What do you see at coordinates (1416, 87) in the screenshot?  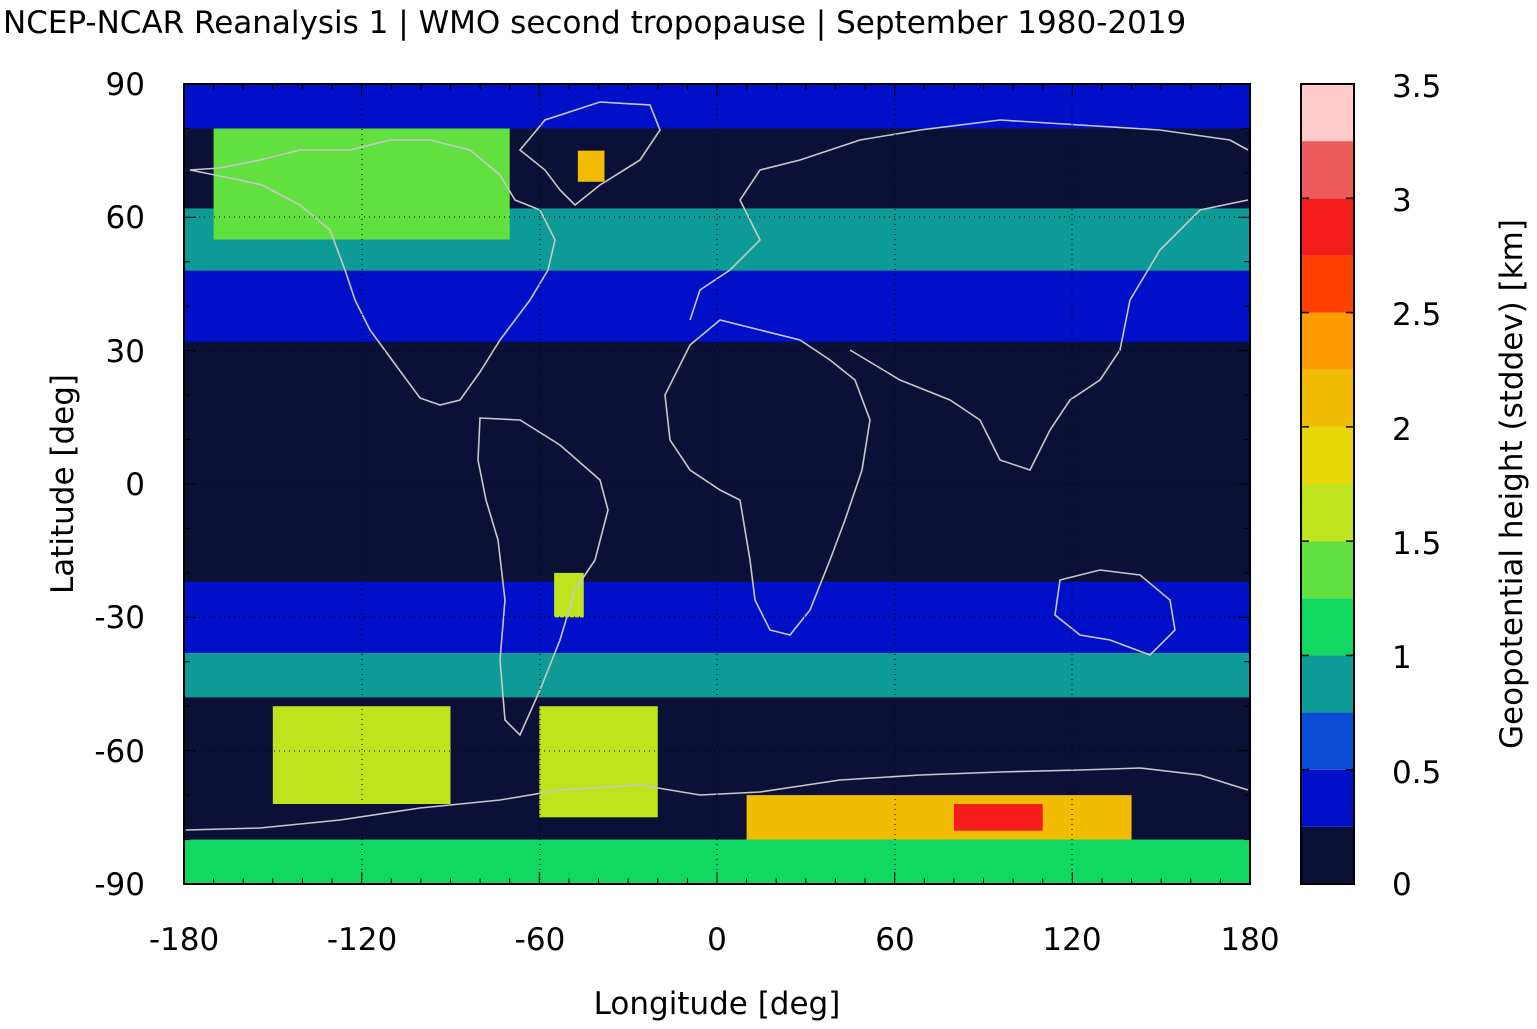 I see `colorbar-tick-label: 3.5` at bounding box center [1416, 87].